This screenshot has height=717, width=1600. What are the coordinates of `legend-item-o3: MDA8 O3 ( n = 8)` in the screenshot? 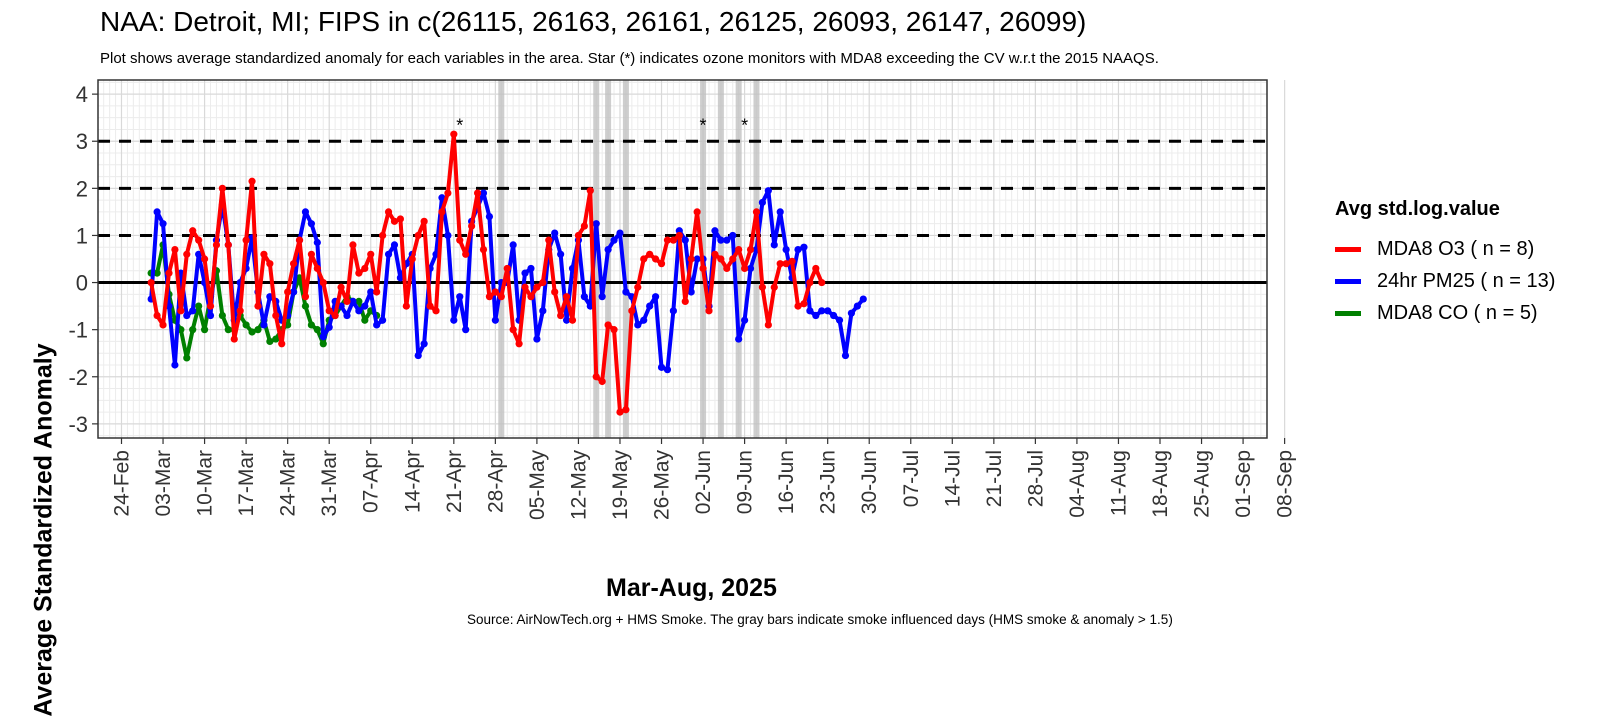 It's located at (1445, 249).